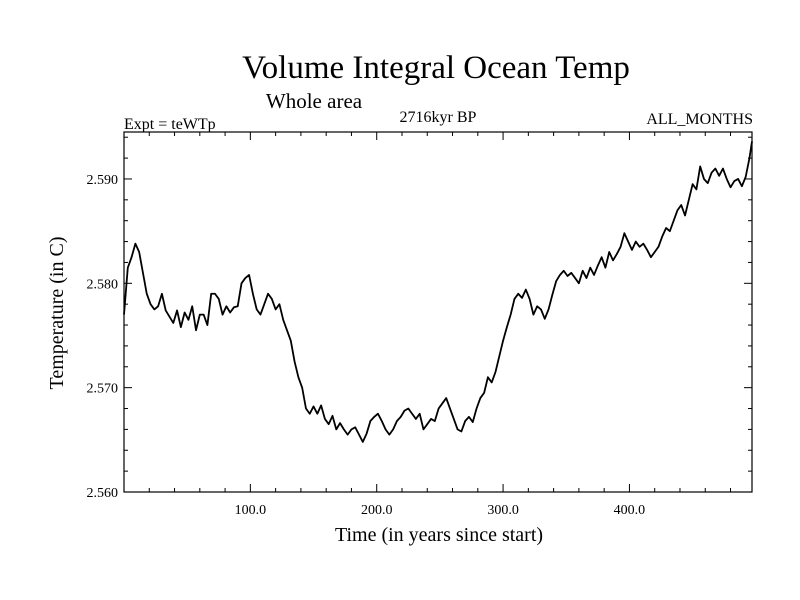 This screenshot has height=600, width=800. Describe the element at coordinates (103, 284) in the screenshot. I see `y-tick-label: 2.580` at that location.